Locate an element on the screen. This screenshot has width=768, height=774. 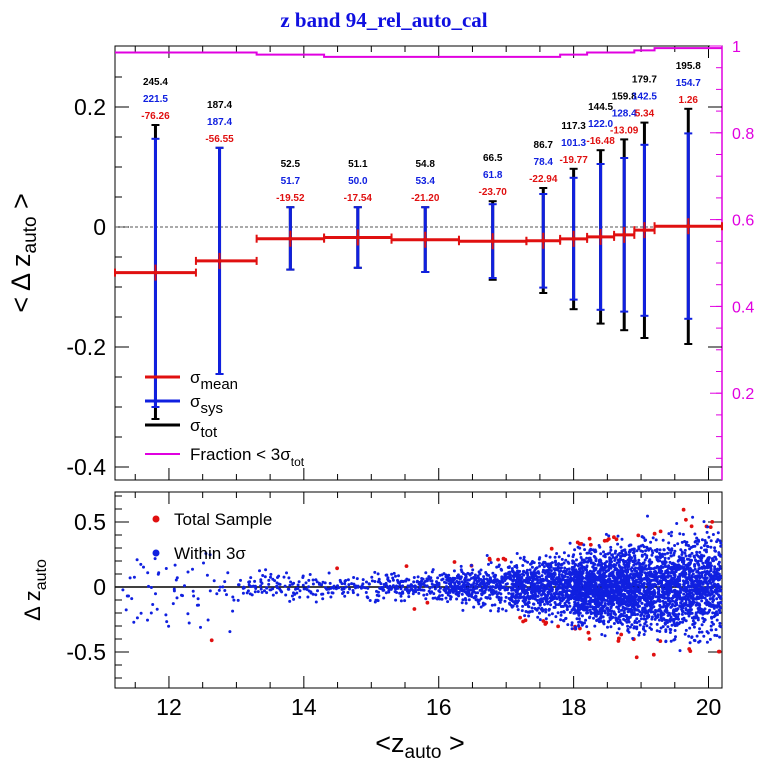
tot-value-label: 86.7 is located at coordinates (544, 145).